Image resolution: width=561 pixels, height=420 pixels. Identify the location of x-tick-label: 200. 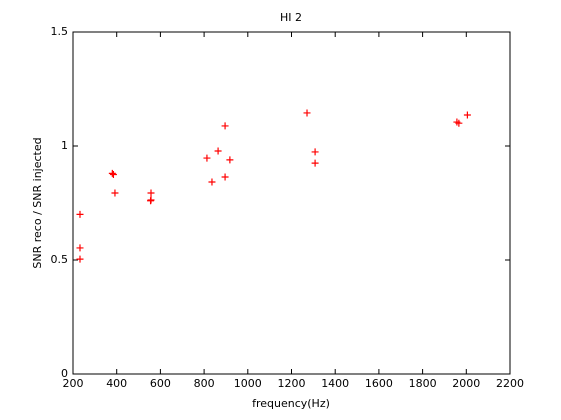
(73, 383).